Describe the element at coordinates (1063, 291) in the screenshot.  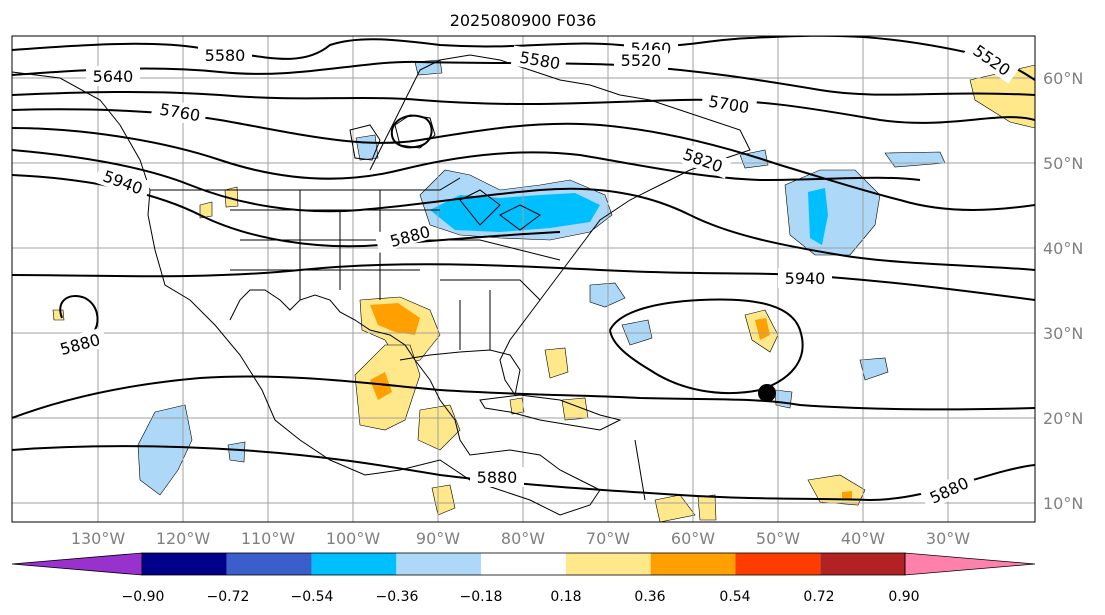
I see `latitude-labels: 60°N 50°N 40°N 30°N 20°N 10°N` at that location.